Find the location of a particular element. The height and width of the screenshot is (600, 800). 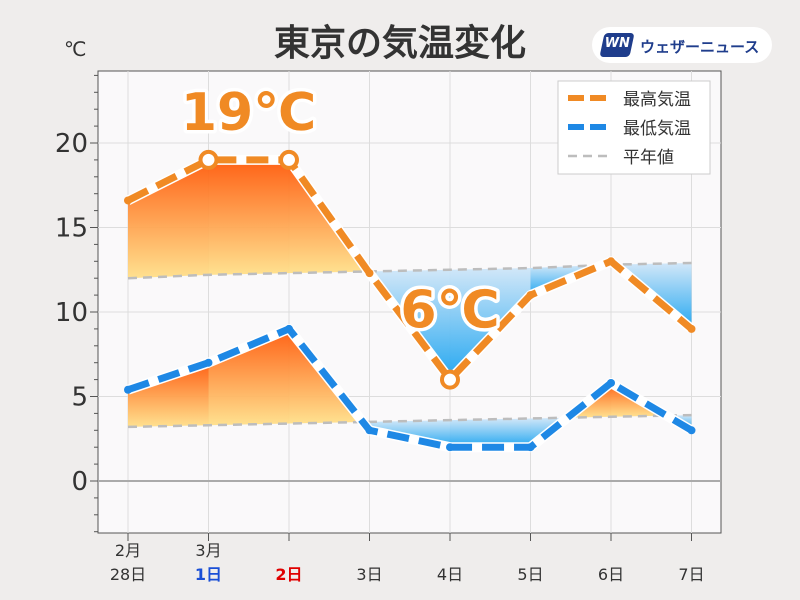

legend-label: 平年値 is located at coordinates (648, 158).